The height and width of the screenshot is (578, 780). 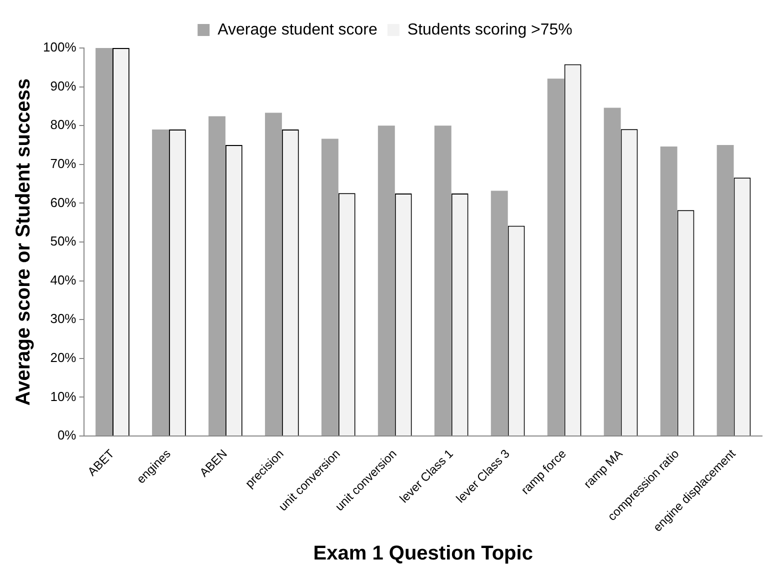 I want to click on legend-label: Students scoring >75%, so click(x=489, y=29).